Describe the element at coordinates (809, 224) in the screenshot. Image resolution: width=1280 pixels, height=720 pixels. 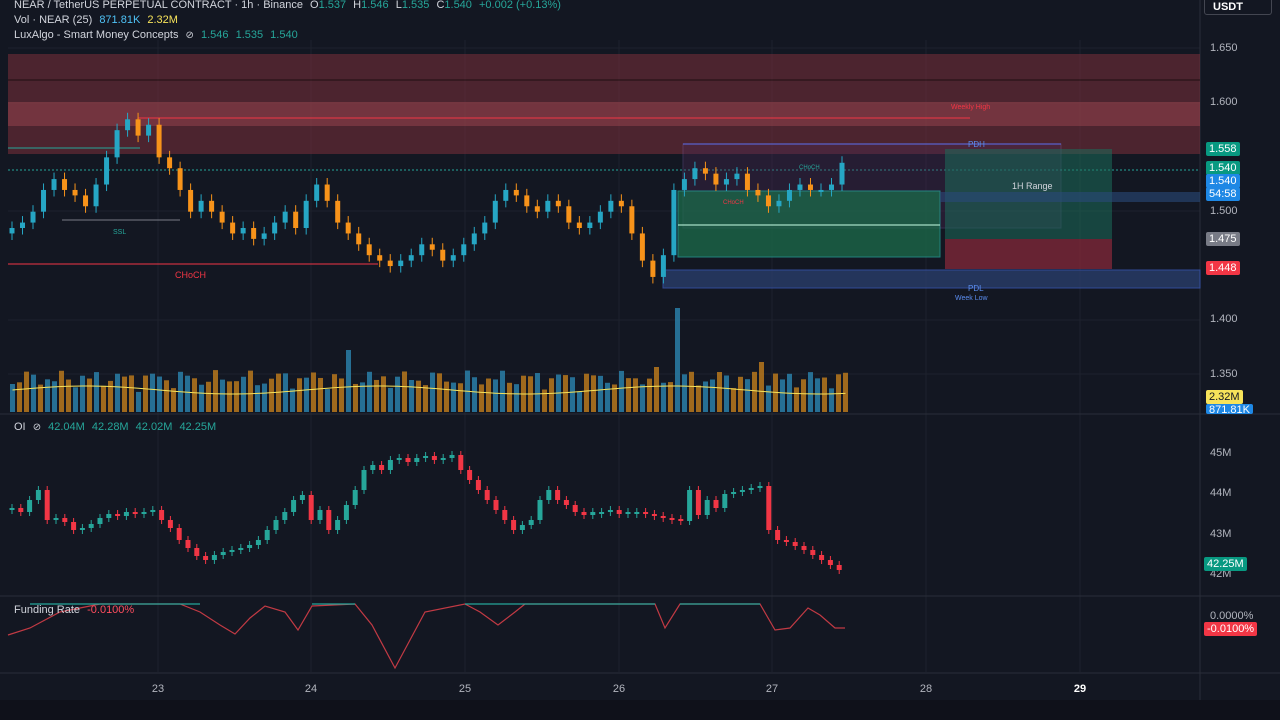
I see `order-block` at that location.